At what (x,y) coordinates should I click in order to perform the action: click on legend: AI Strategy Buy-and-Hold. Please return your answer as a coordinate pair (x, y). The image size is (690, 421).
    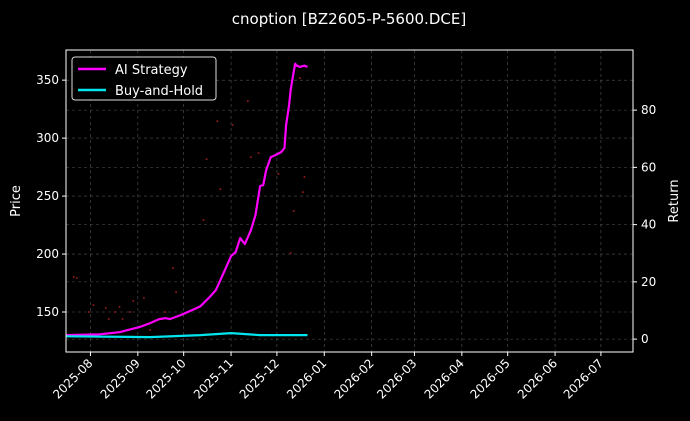
    Looking at the image, I should click on (144, 78).